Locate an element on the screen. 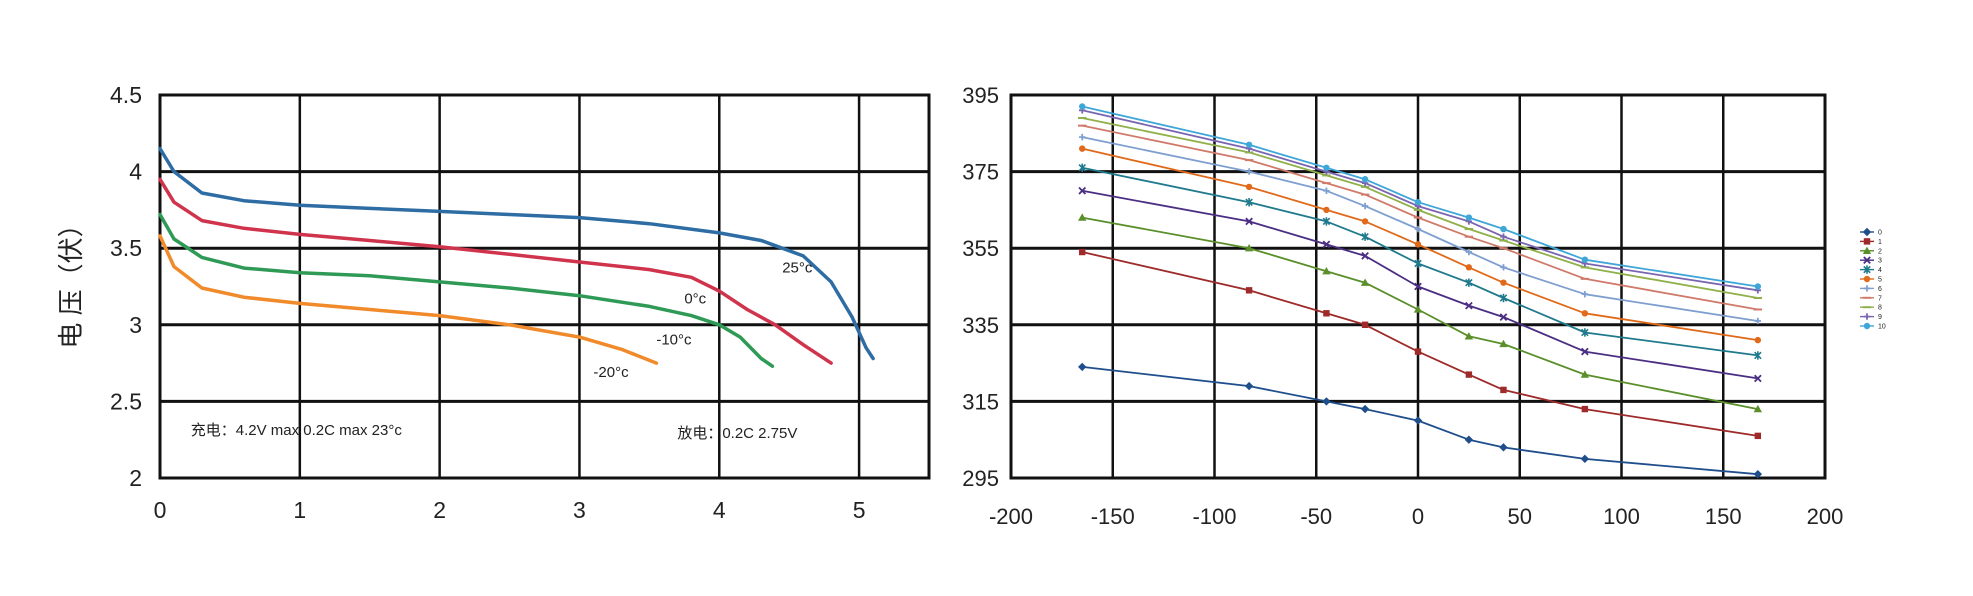  left-x-tick-label: 0 is located at coordinates (160, 510).